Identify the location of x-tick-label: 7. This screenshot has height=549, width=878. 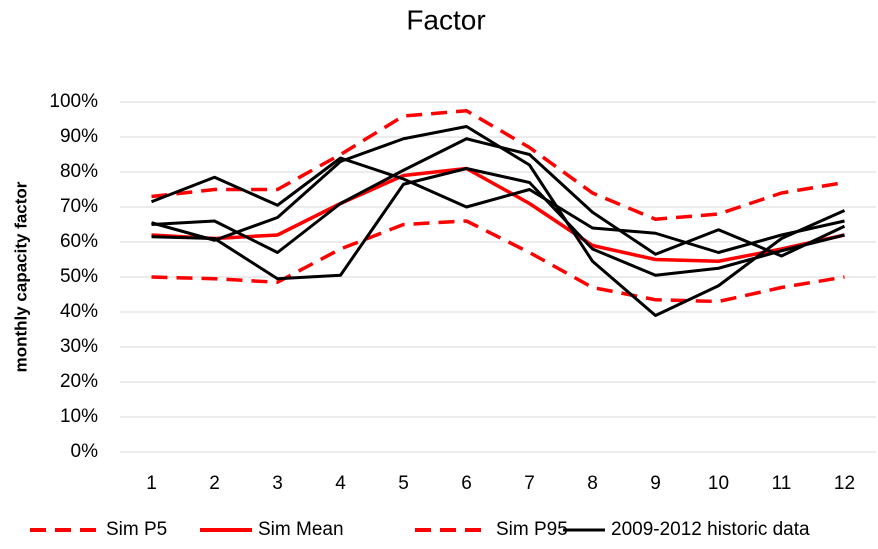
(529, 483).